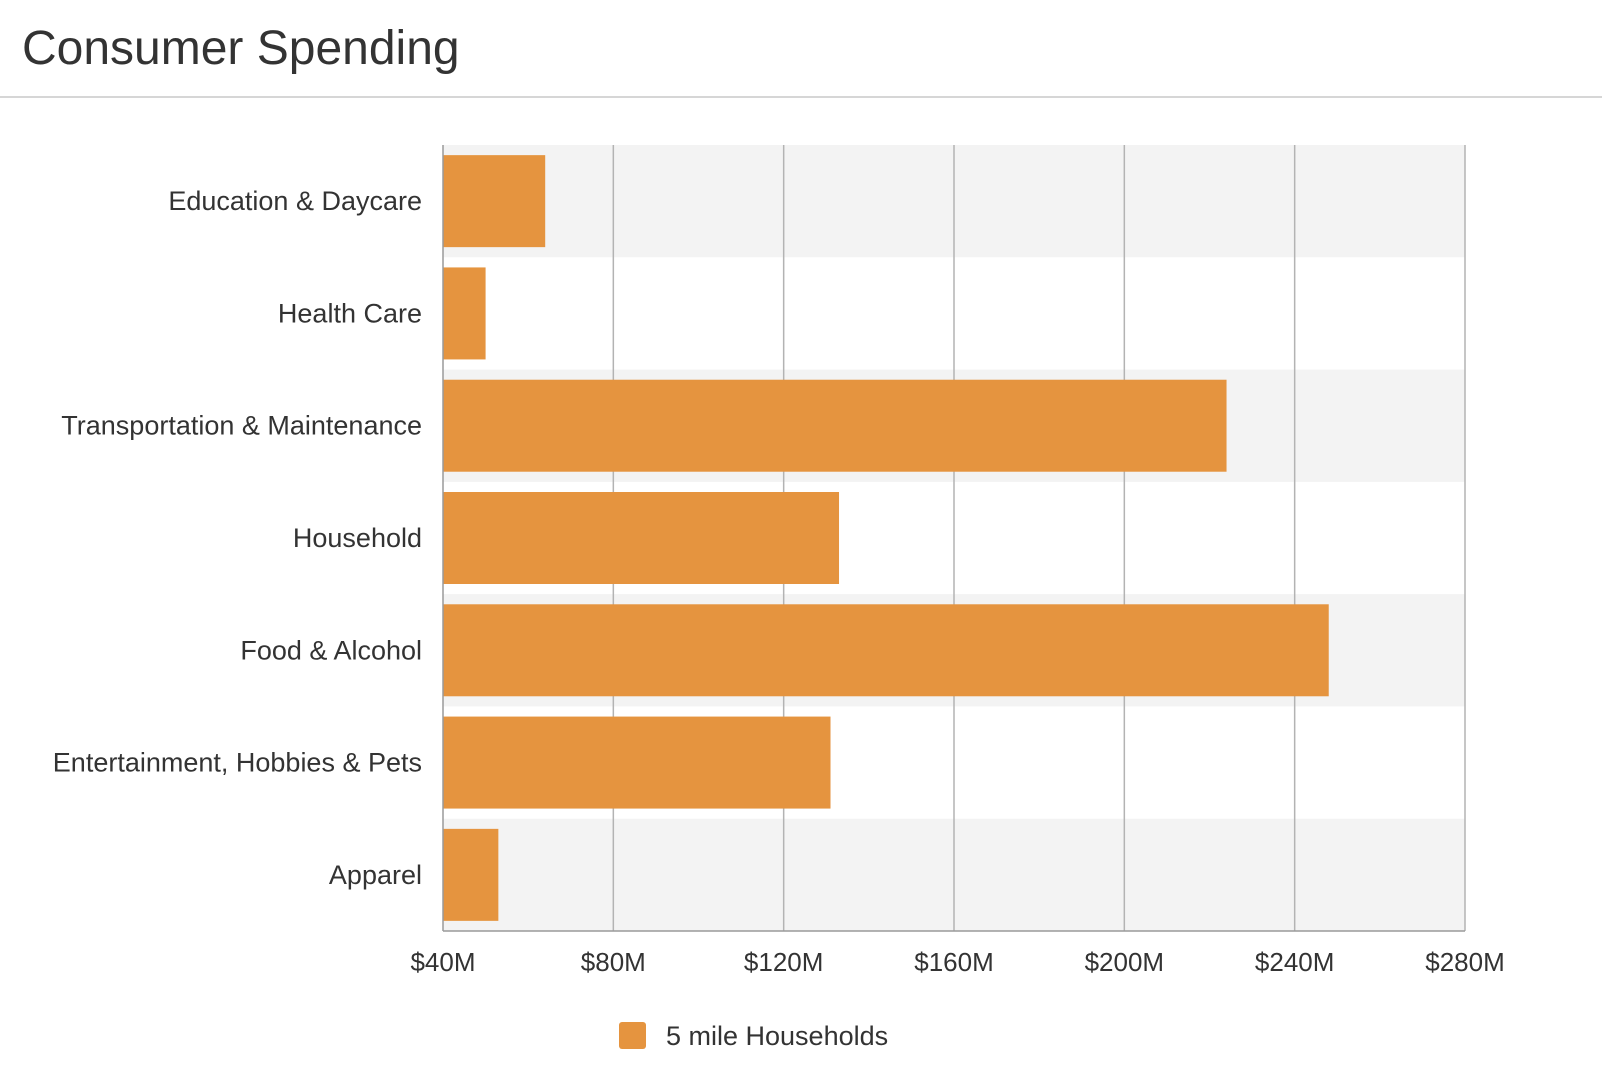  Describe the element at coordinates (1295, 962) in the screenshot. I see `x-tick-label: $240M` at that location.